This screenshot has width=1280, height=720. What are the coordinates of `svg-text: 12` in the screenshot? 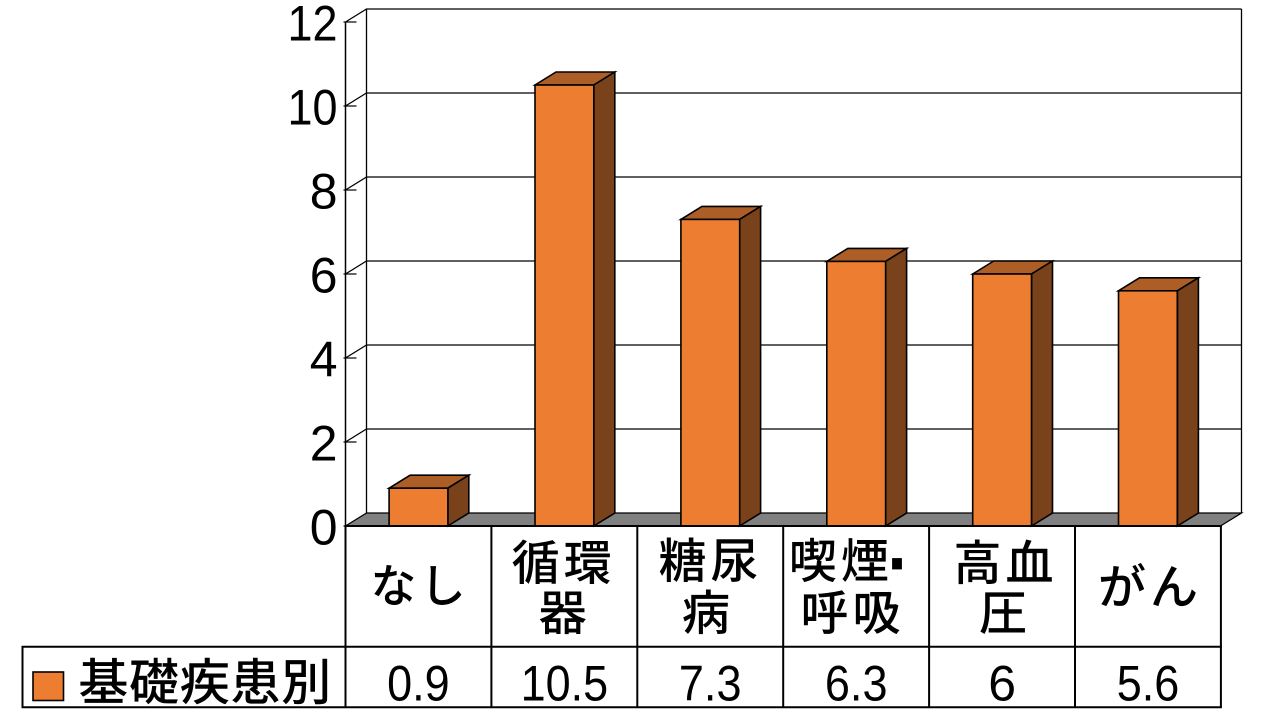 It's located at (313, 25).